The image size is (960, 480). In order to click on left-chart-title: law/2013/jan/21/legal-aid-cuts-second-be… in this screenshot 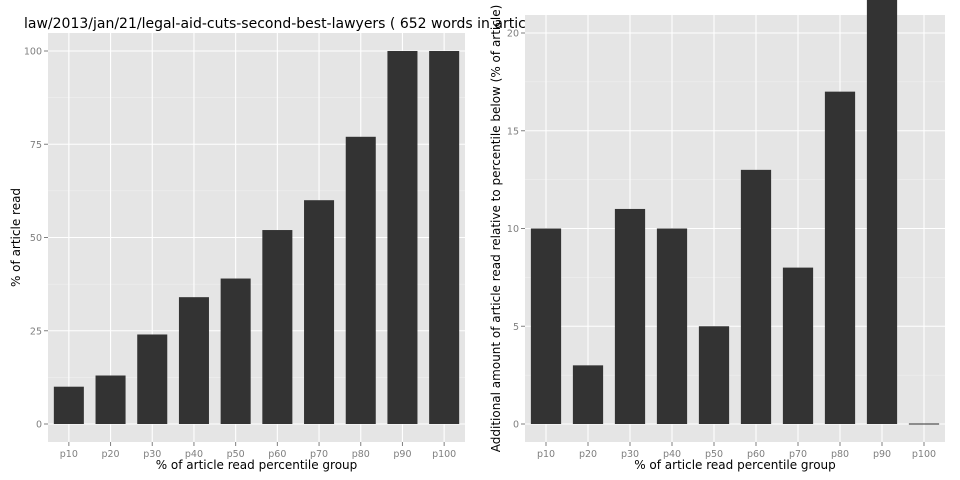, I will do `click(275, 24)`.